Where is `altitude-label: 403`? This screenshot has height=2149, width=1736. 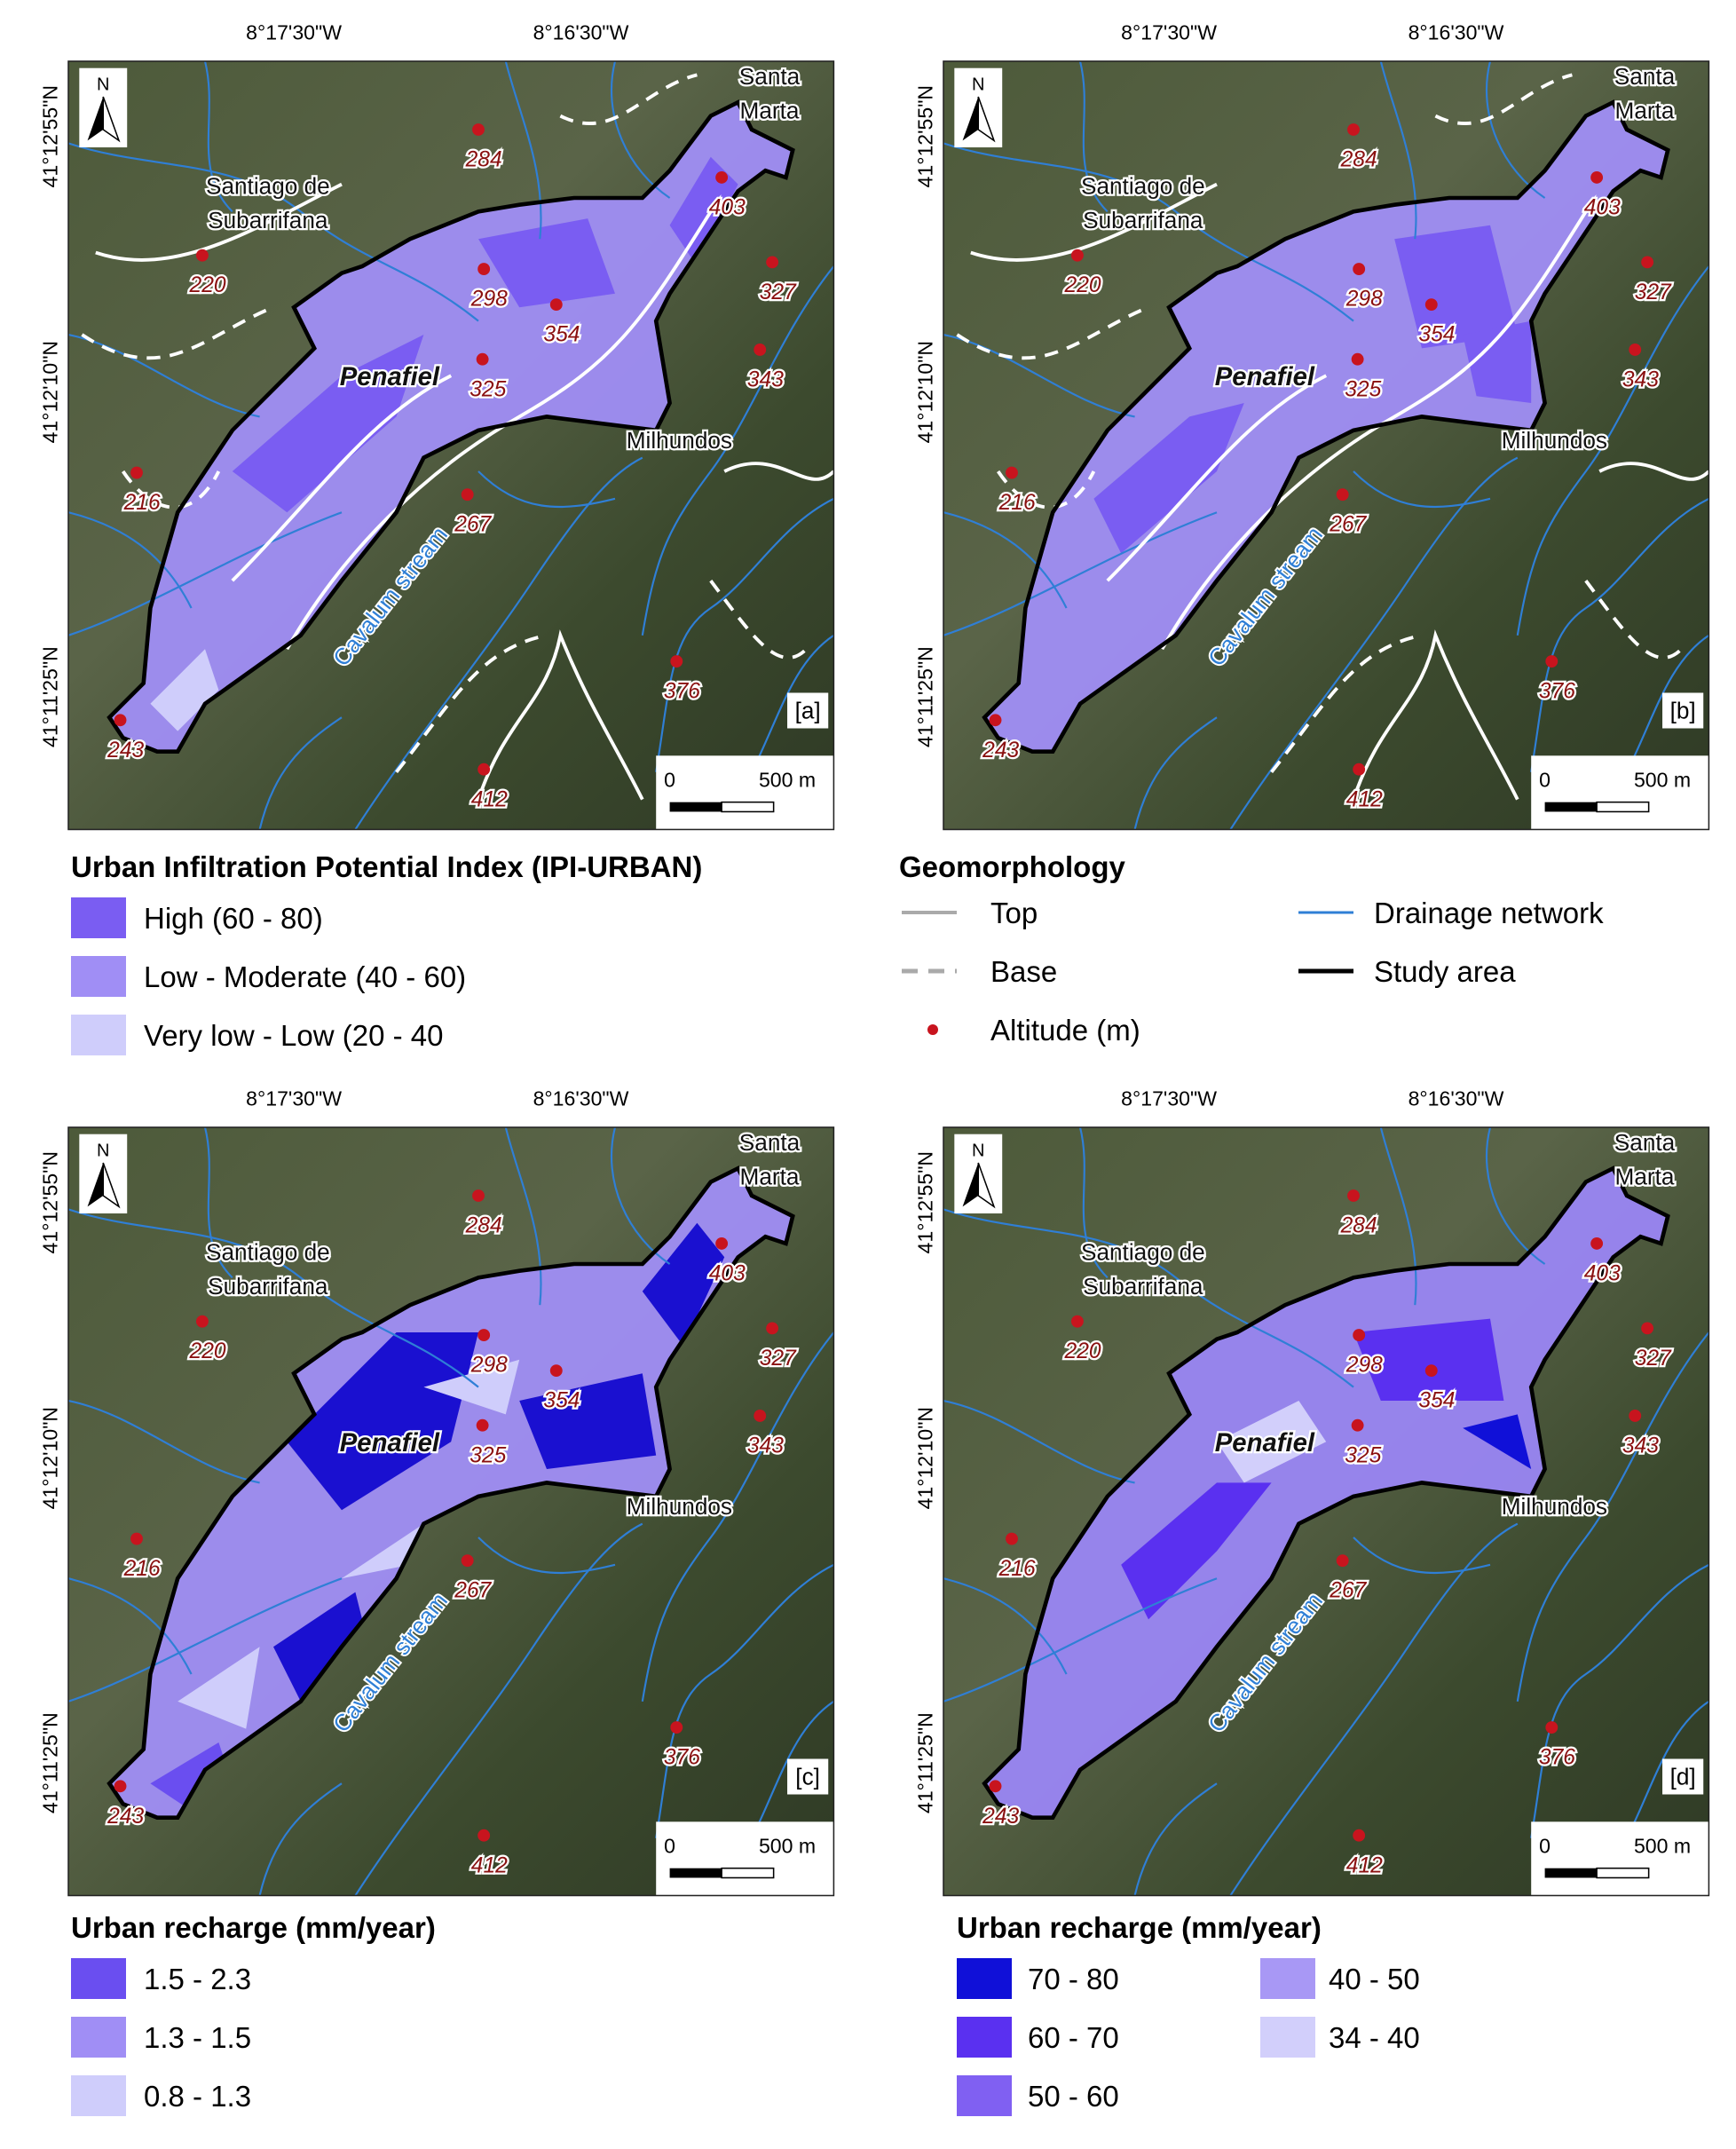 altitude-label: 403 is located at coordinates (727, 1273).